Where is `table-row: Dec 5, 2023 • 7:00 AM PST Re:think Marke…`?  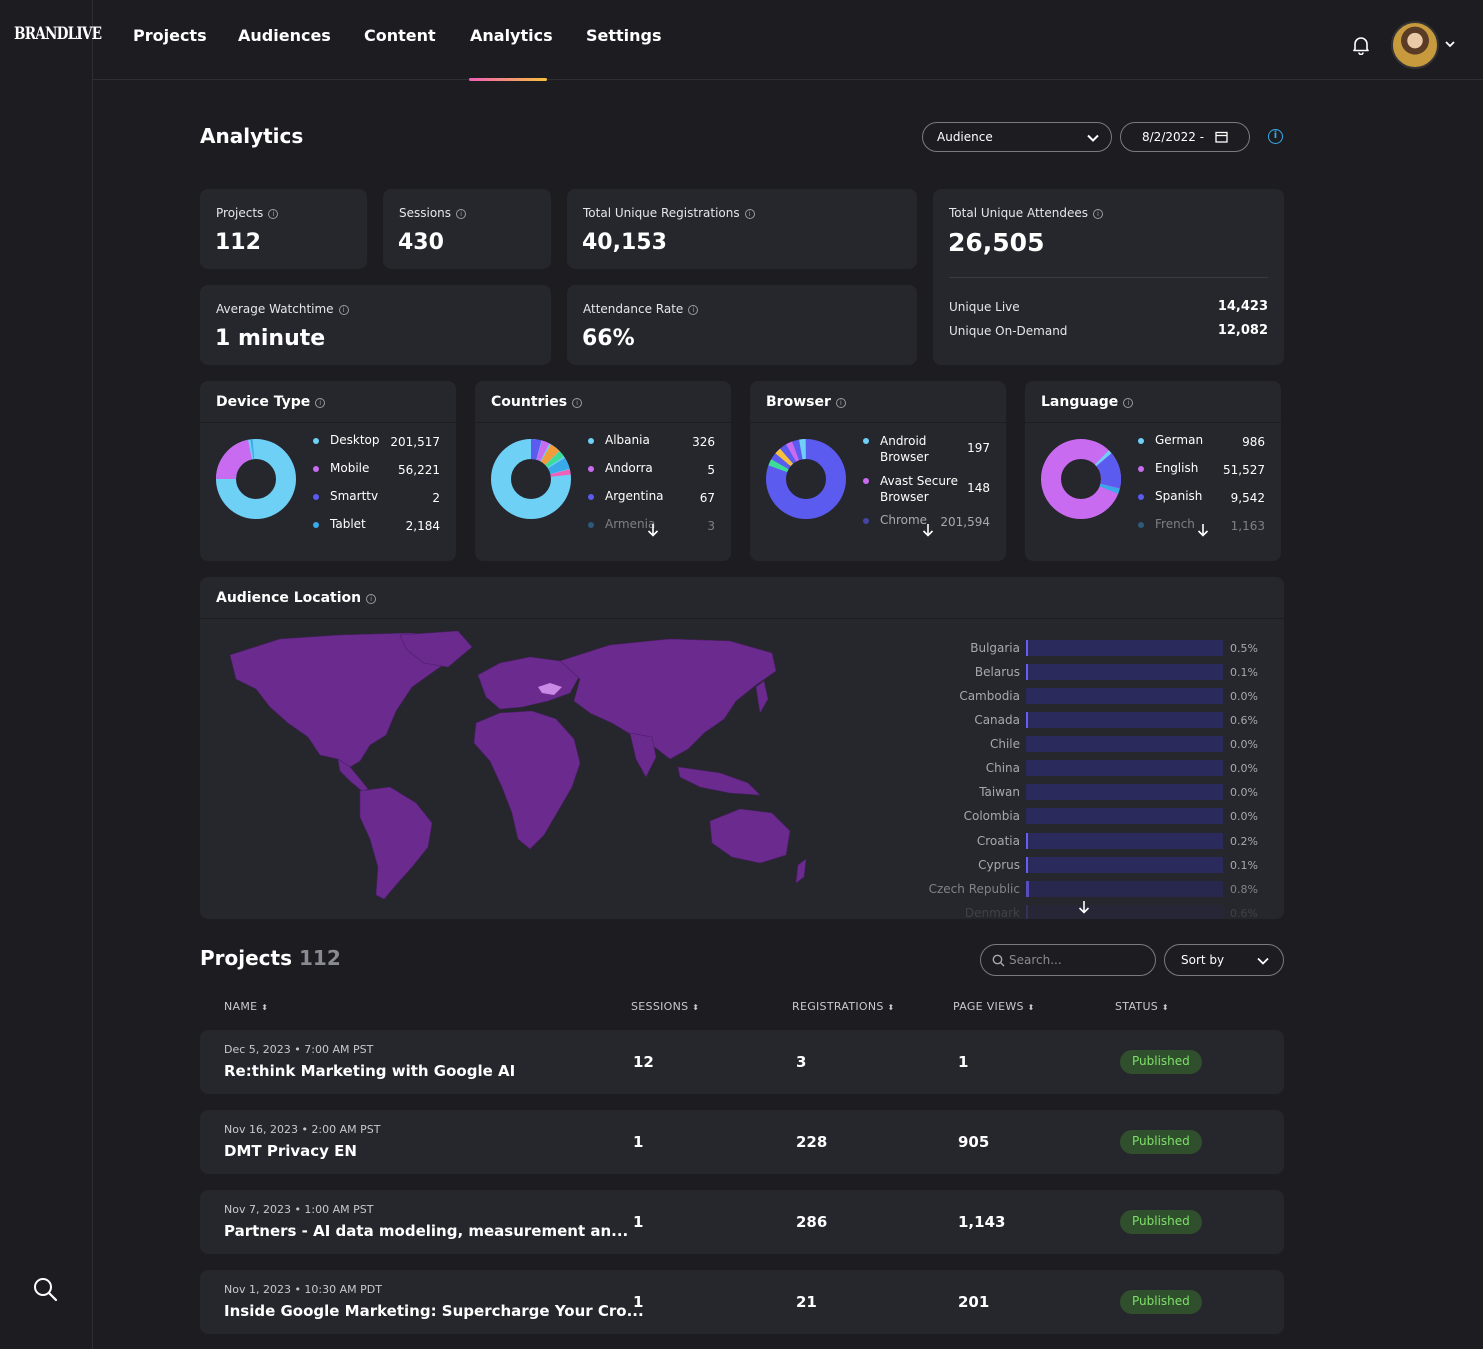 table-row: Dec 5, 2023 • 7:00 AM PST Re:think Marke… is located at coordinates (742, 1062).